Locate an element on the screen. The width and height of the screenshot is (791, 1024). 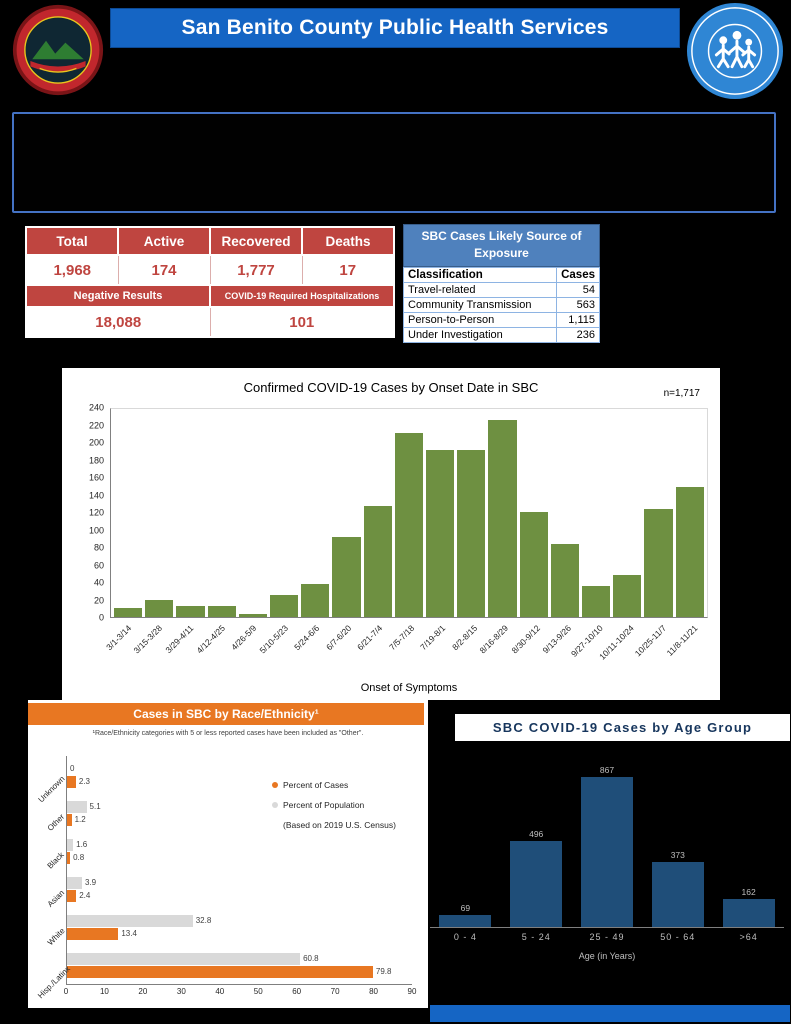
race-population-row: 32.8 is located at coordinates (239, 920).